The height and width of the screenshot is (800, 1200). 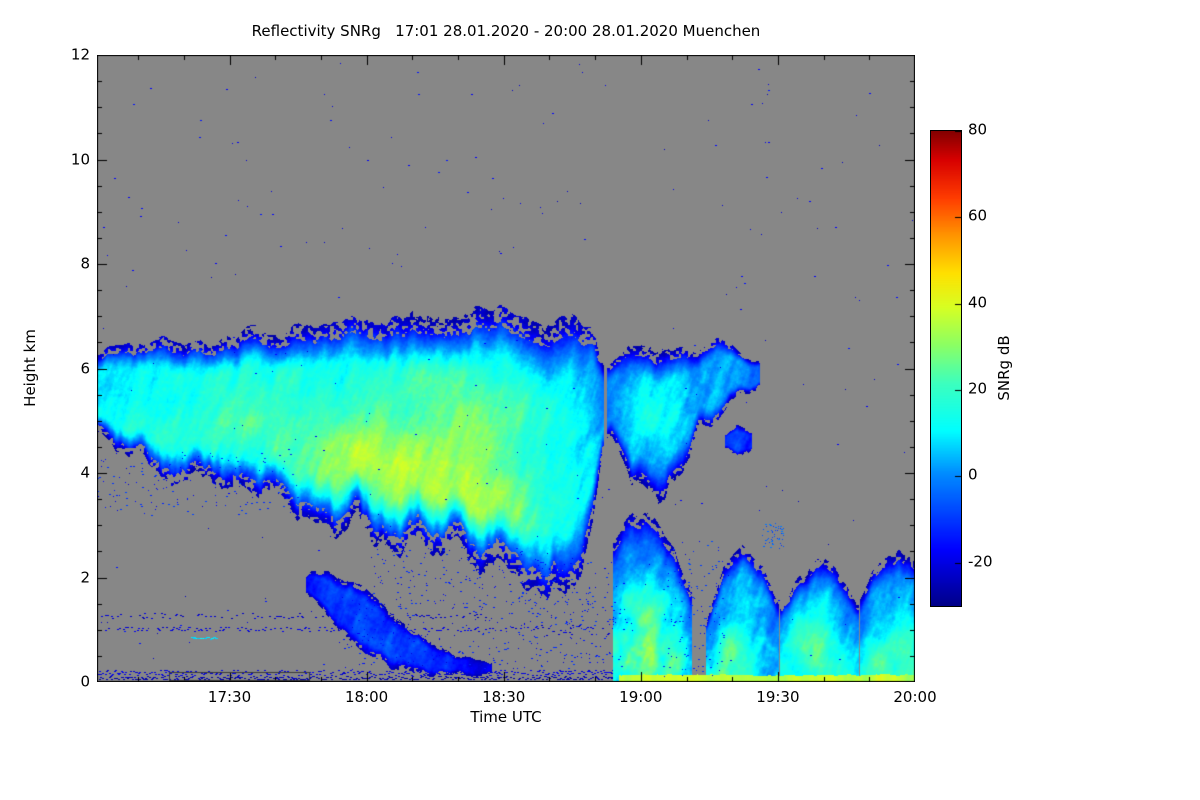 What do you see at coordinates (946, 368) in the screenshot?
I see `colorbar` at bounding box center [946, 368].